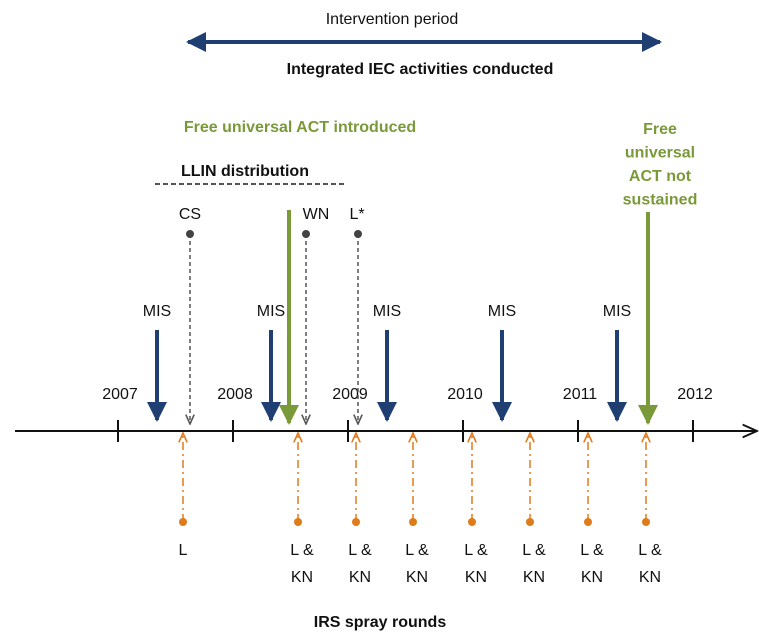  What do you see at coordinates (190, 214) in the screenshot?
I see `llin-round-label: CS` at bounding box center [190, 214].